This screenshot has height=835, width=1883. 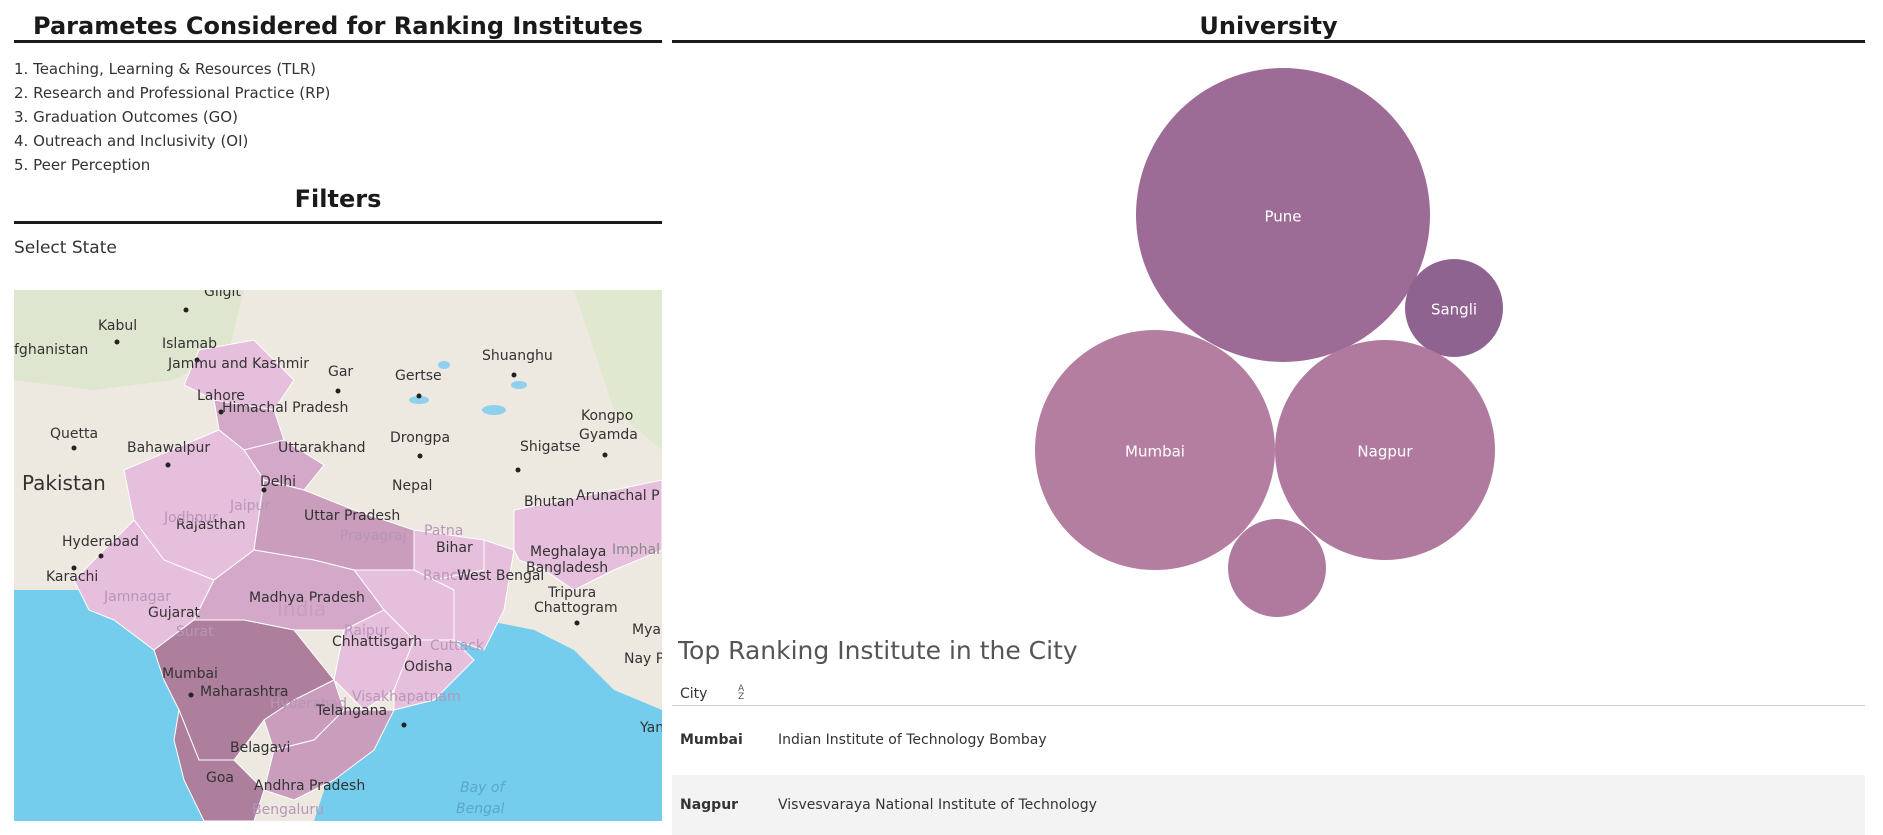 I want to click on map-label: Myan, so click(x=647, y=630).